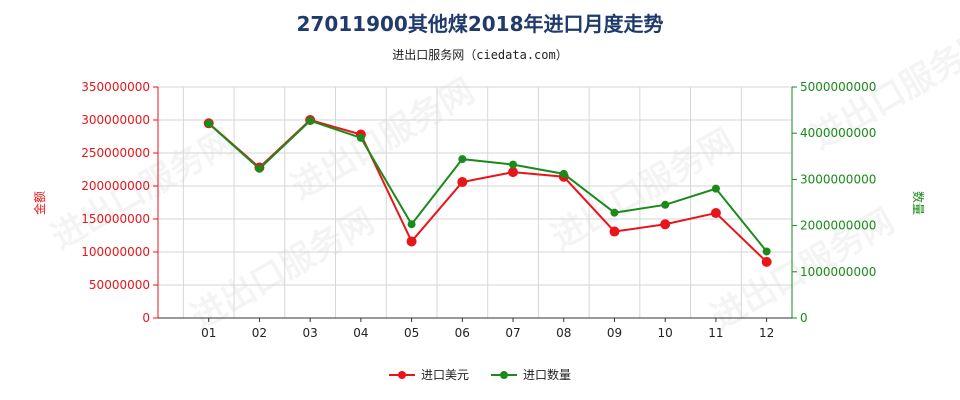 Image resolution: width=960 pixels, height=400 pixels. What do you see at coordinates (462, 333) in the screenshot?
I see `x-tick-label: 06` at bounding box center [462, 333].